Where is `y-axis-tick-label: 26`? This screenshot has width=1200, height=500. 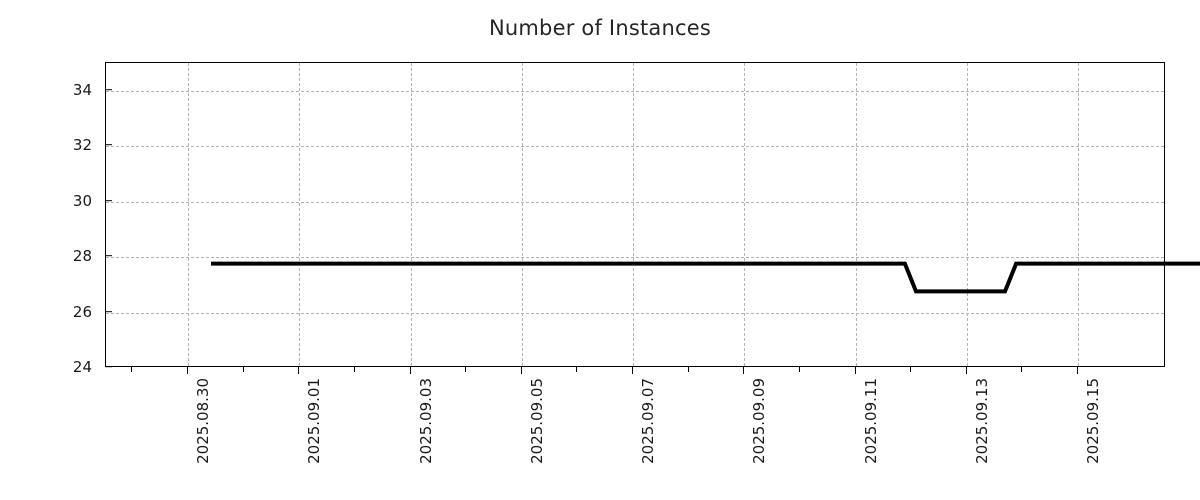
y-axis-tick-label: 26 is located at coordinates (82, 311).